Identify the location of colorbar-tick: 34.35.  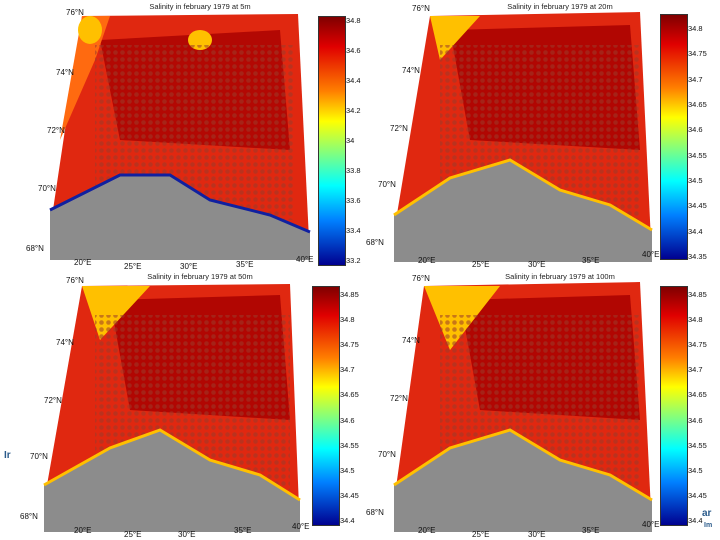
(697, 256).